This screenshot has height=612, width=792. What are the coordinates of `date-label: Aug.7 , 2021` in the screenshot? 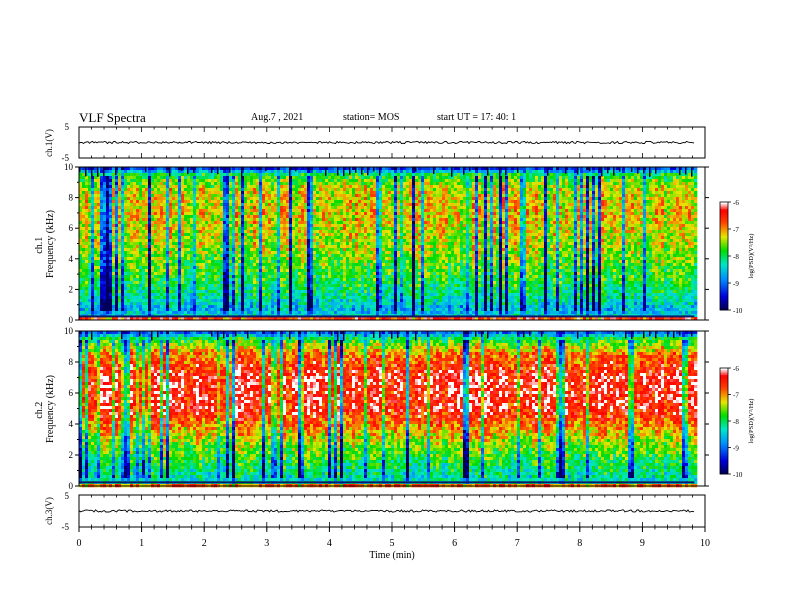 It's located at (277, 117).